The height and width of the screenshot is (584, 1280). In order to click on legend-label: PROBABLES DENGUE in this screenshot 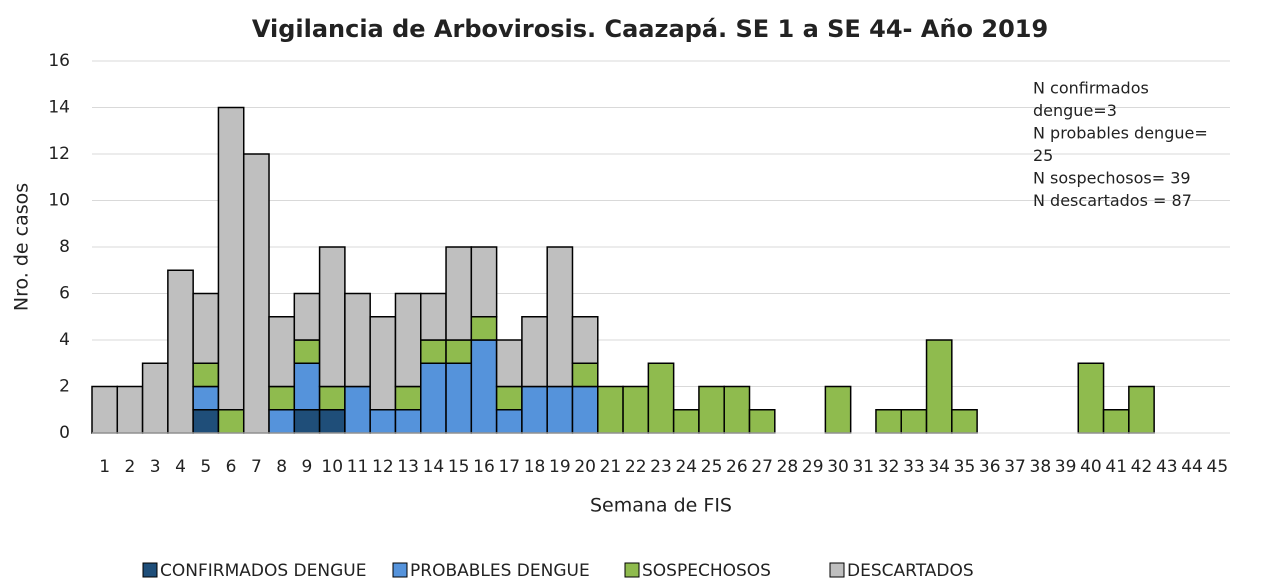, I will do `click(500, 571)`.